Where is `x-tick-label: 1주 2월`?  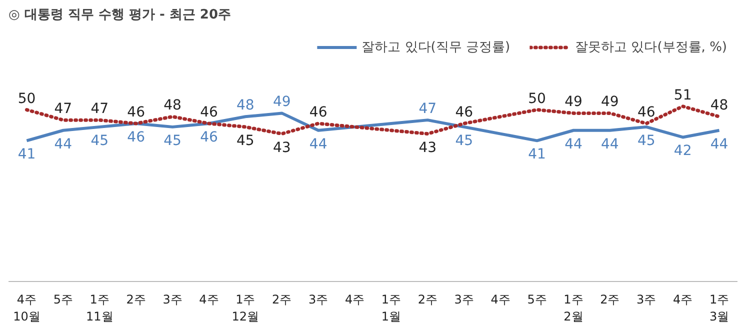
x-tick-label: 1주 2월 is located at coordinates (574, 308).